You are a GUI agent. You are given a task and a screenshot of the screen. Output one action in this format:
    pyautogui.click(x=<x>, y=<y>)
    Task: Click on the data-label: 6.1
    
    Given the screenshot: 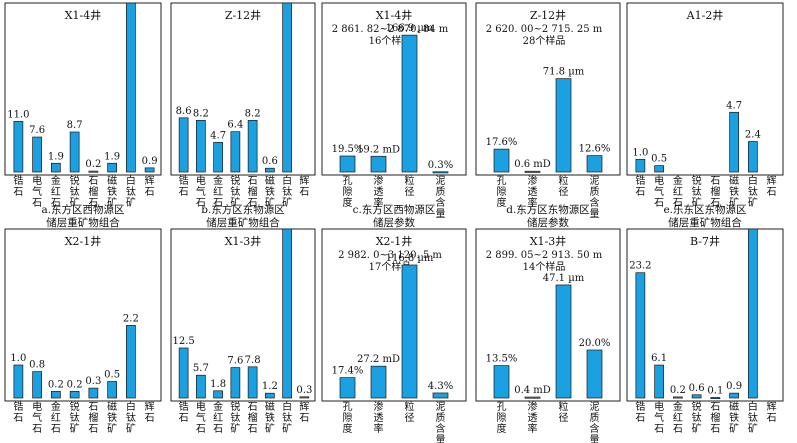 What is the action you would take?
    pyautogui.click(x=659, y=358)
    